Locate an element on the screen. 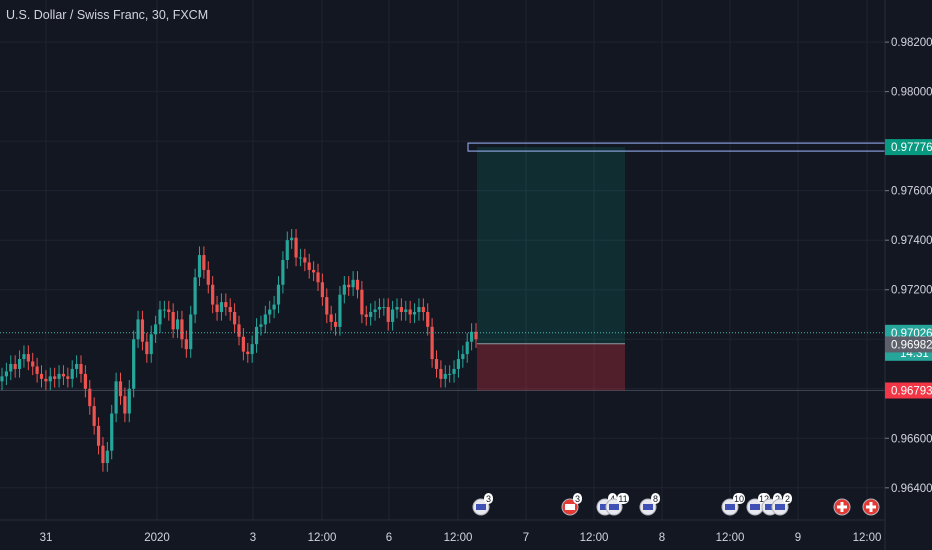 The image size is (932, 550). symbol-title: U.S. Dollar / Swiss Franc, 30, FXCM is located at coordinates (107, 15).